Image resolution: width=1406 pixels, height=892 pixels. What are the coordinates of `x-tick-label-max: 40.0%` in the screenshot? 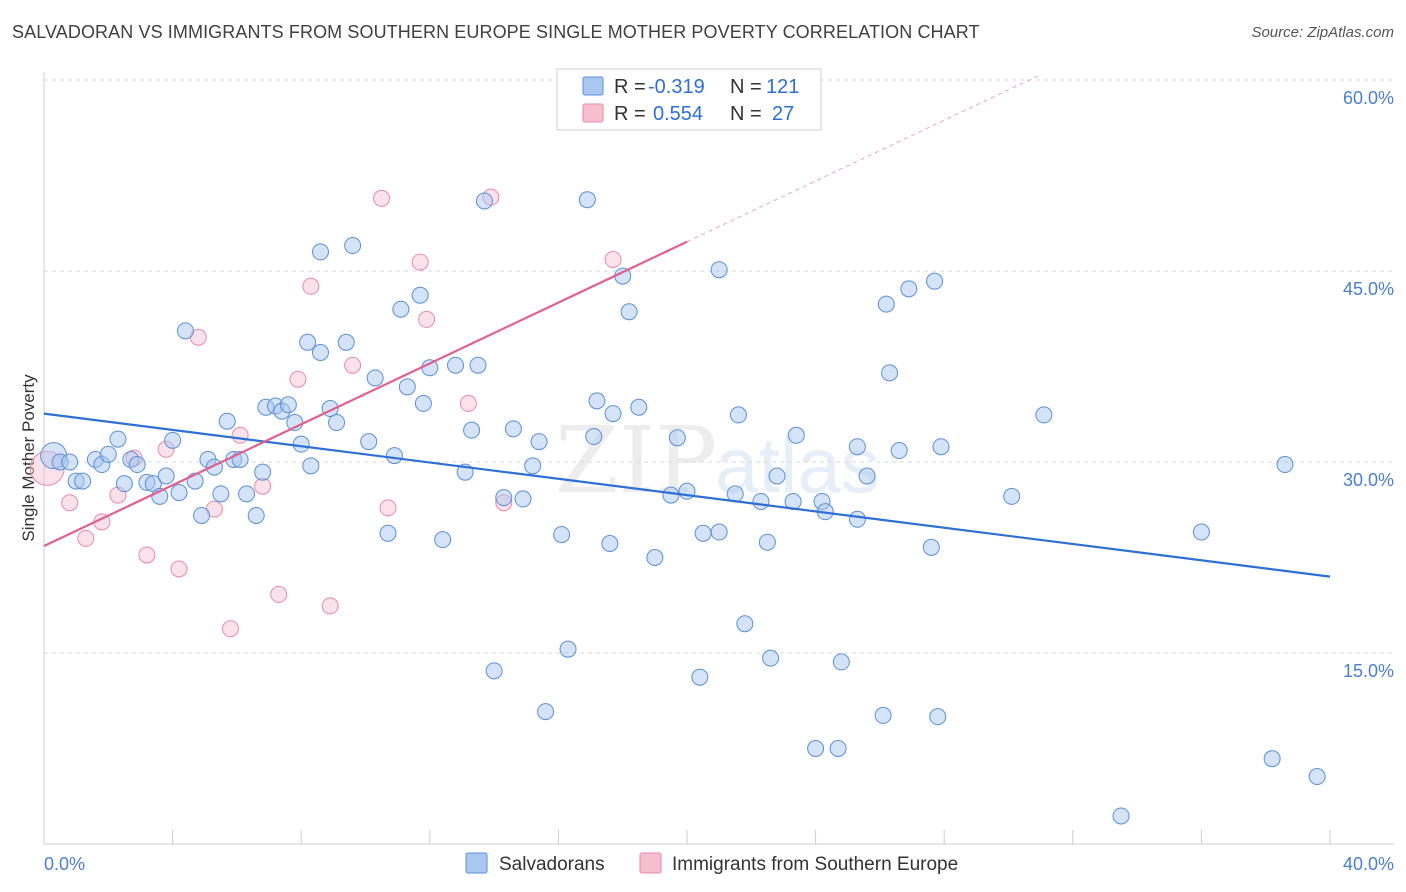 It's located at (1368, 864).